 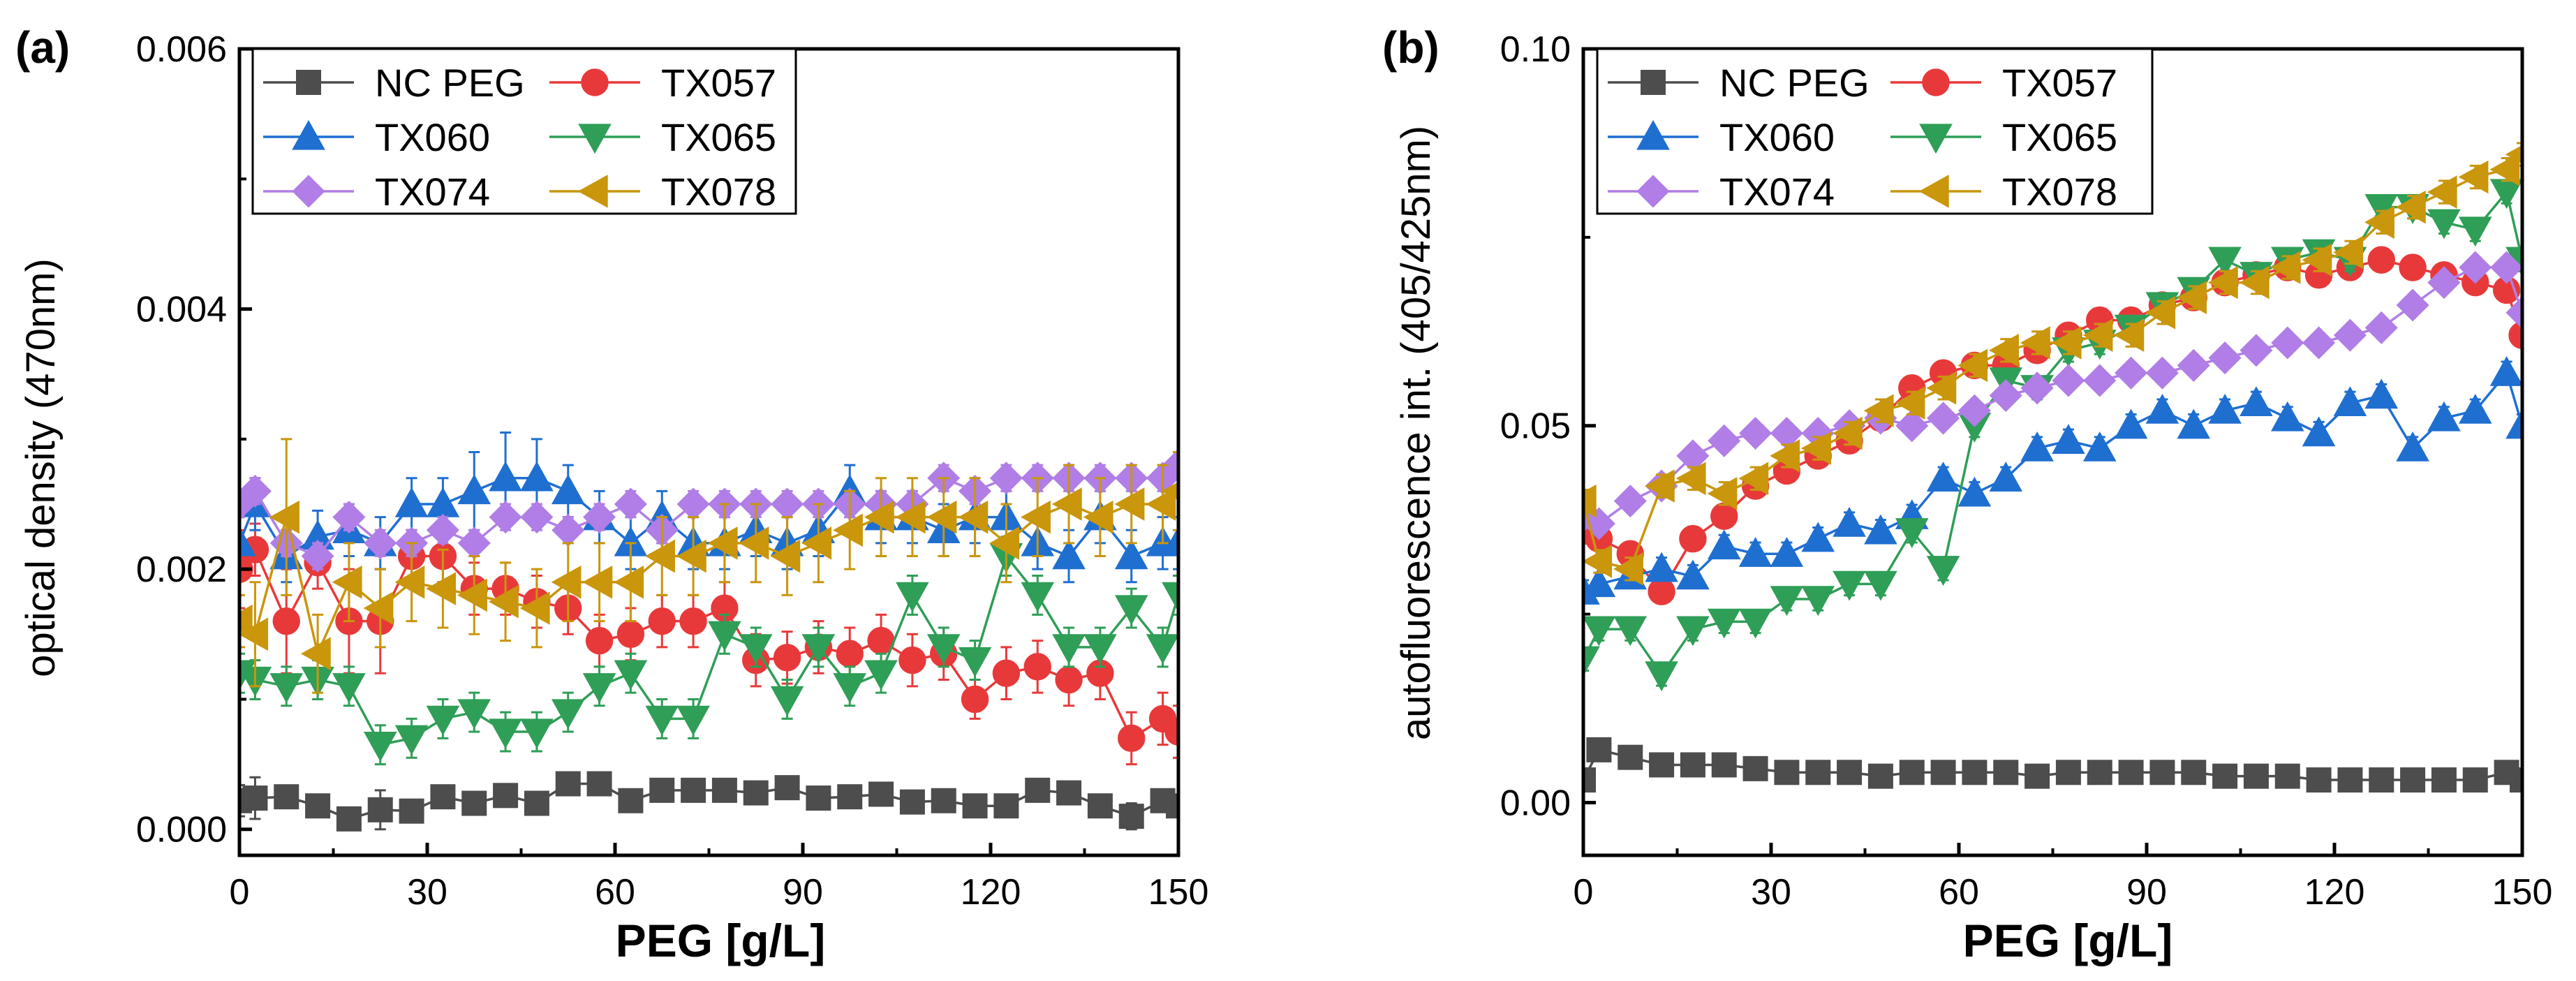 I want to click on legend-label: TX060, so click(x=432, y=137).